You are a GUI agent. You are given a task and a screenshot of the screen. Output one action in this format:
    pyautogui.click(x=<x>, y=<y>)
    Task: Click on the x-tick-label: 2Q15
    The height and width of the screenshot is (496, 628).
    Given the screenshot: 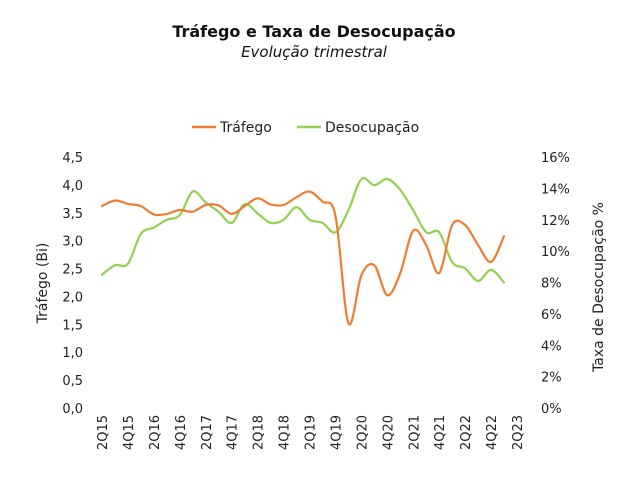 What is the action you would take?
    pyautogui.click(x=103, y=432)
    